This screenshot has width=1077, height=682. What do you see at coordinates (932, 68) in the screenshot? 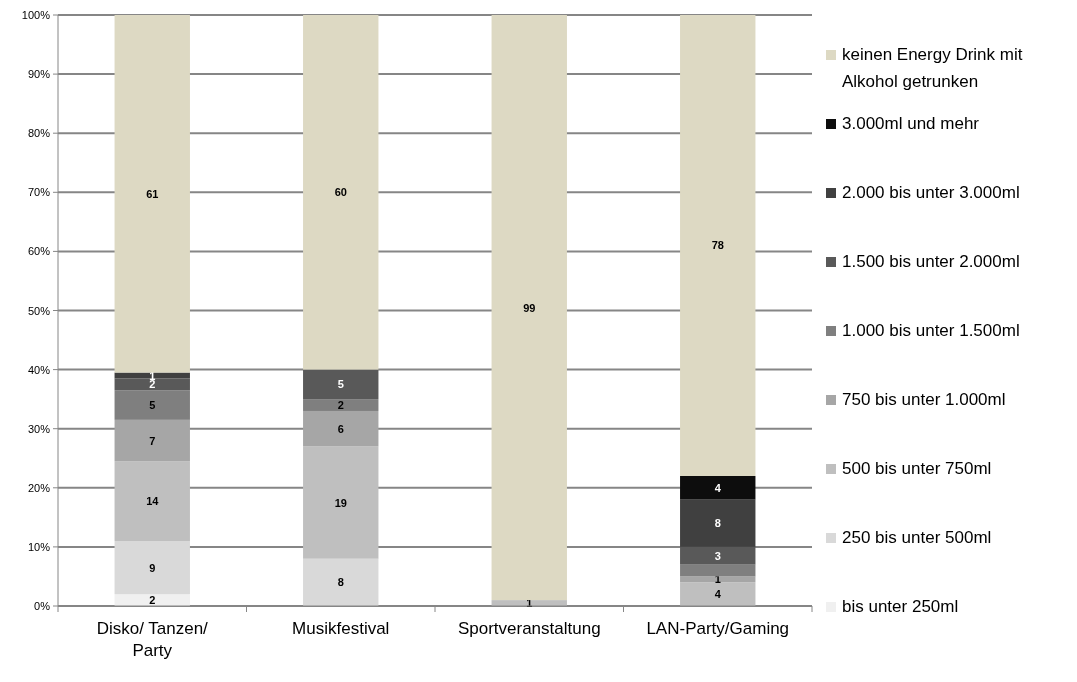
I see `legend-label: keinen Energy Drink mit Alkohol getrunken` at bounding box center [932, 68].